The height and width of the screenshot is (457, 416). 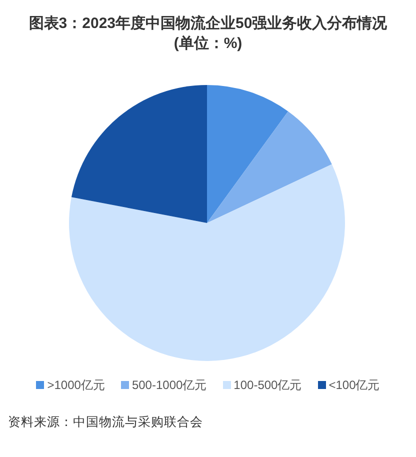 I want to click on legend-label: >1000亿元, so click(x=75, y=385).